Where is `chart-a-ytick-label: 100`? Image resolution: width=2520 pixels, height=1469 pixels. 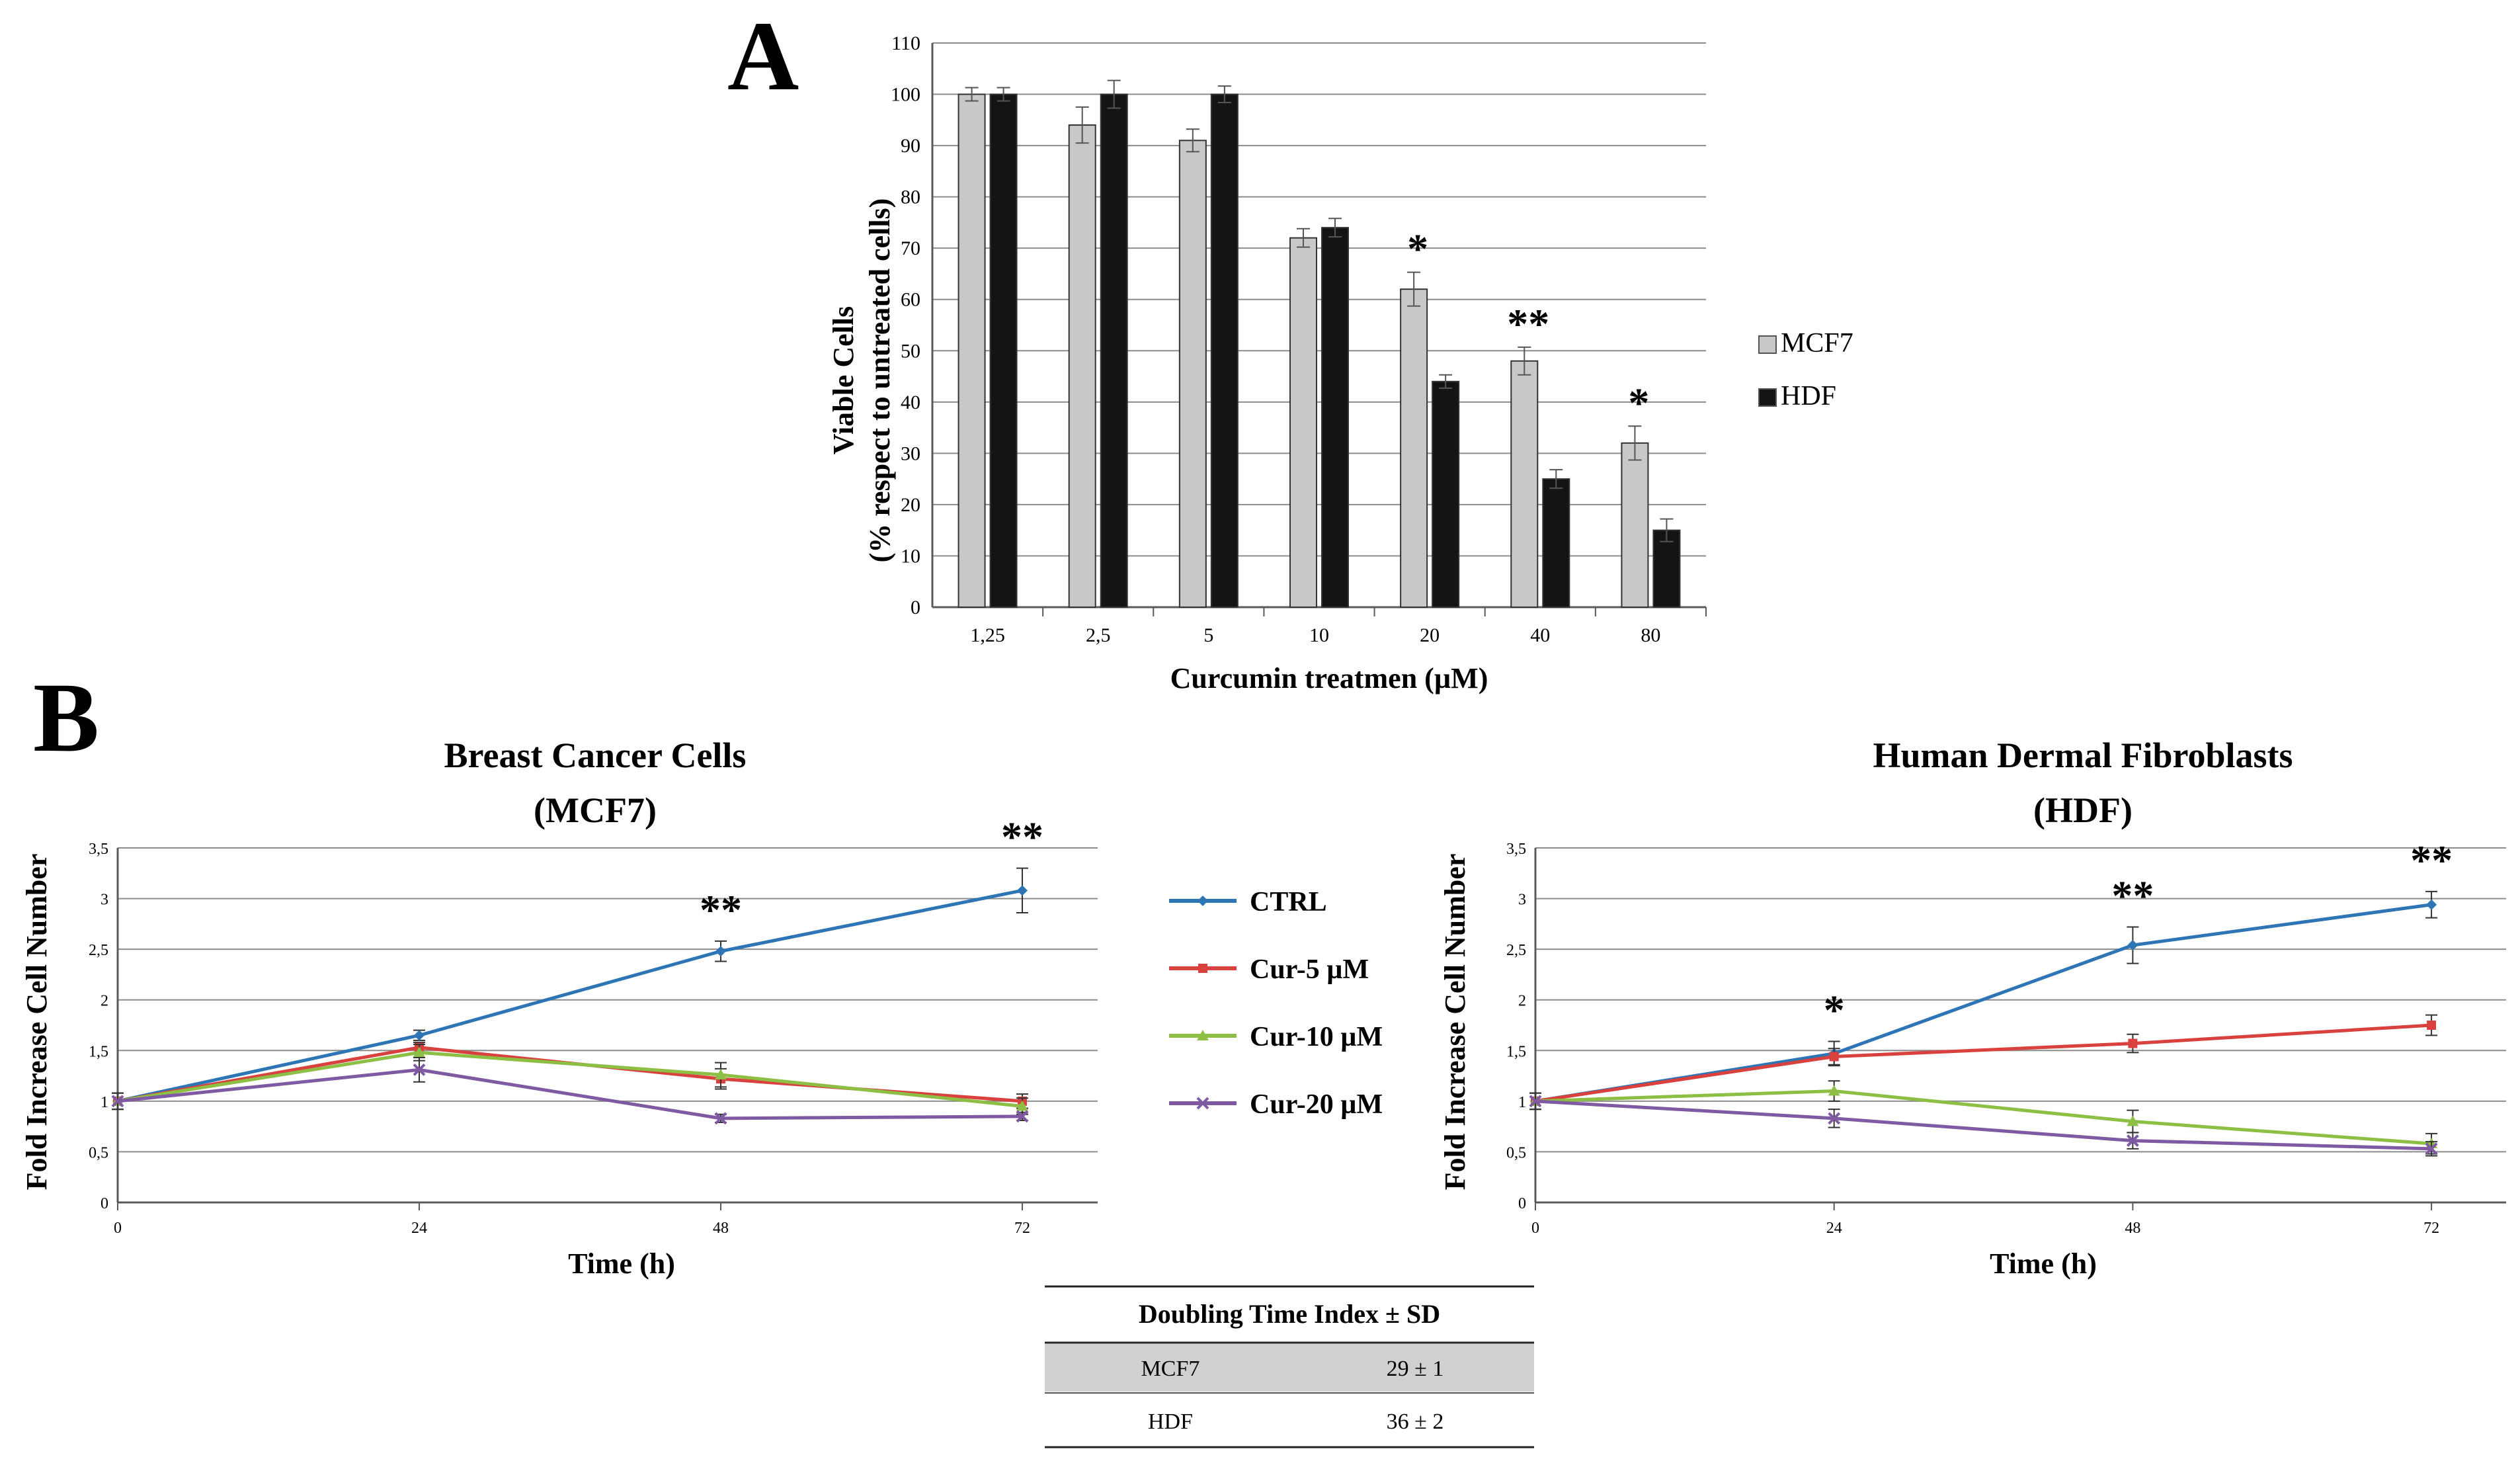
chart-a-ytick-label: 100 is located at coordinates (905, 95).